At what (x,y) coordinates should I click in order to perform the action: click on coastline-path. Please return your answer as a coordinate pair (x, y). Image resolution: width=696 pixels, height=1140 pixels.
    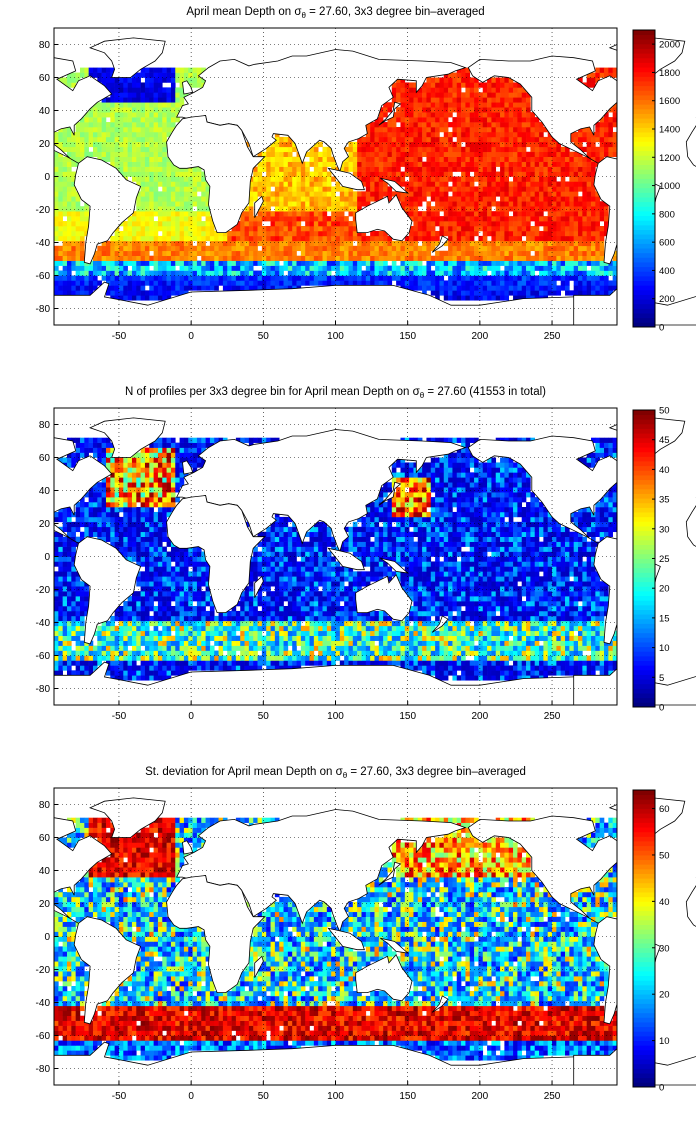
    Looking at the image, I should click on (390, 113).